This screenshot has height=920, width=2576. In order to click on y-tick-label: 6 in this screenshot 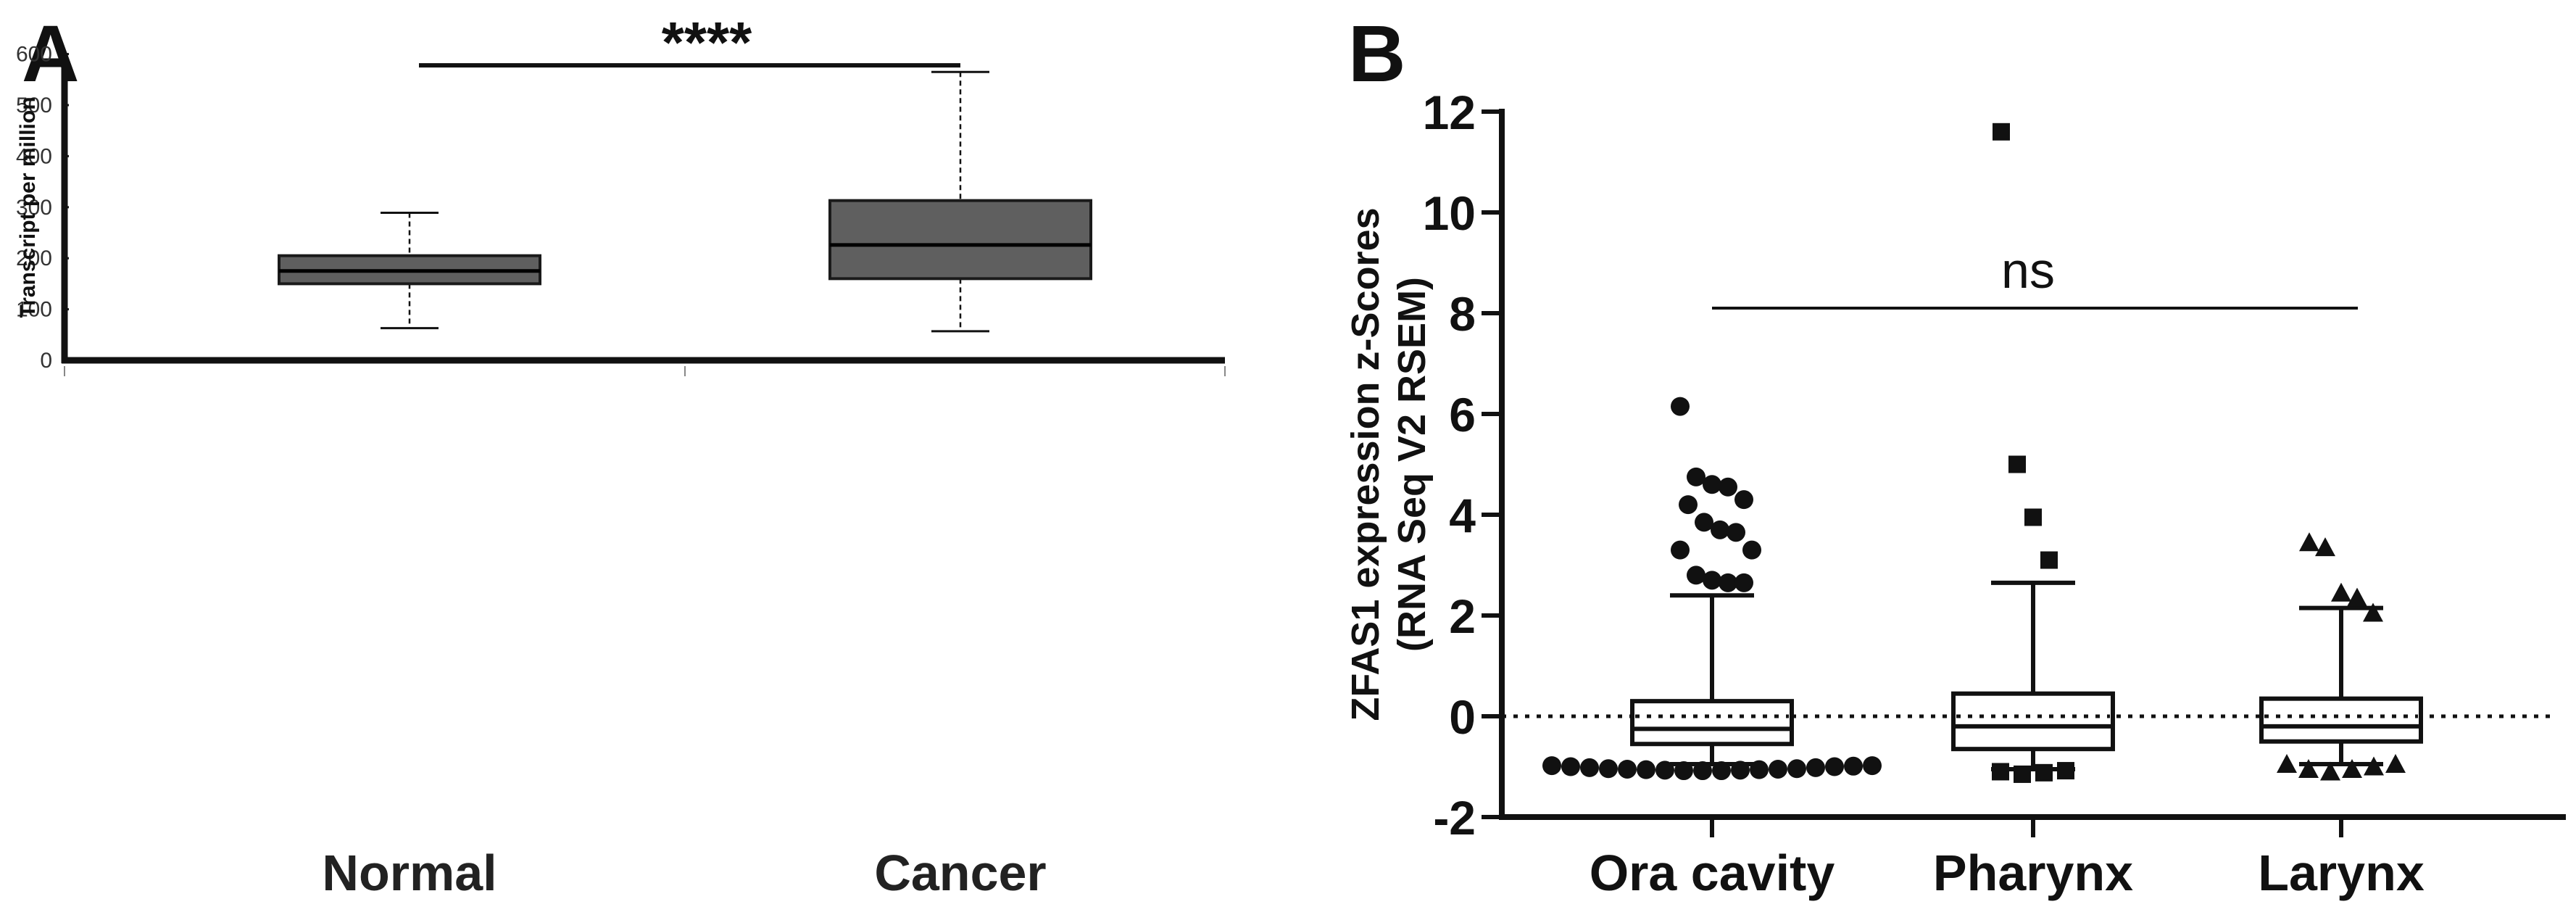, I will do `click(1462, 415)`.